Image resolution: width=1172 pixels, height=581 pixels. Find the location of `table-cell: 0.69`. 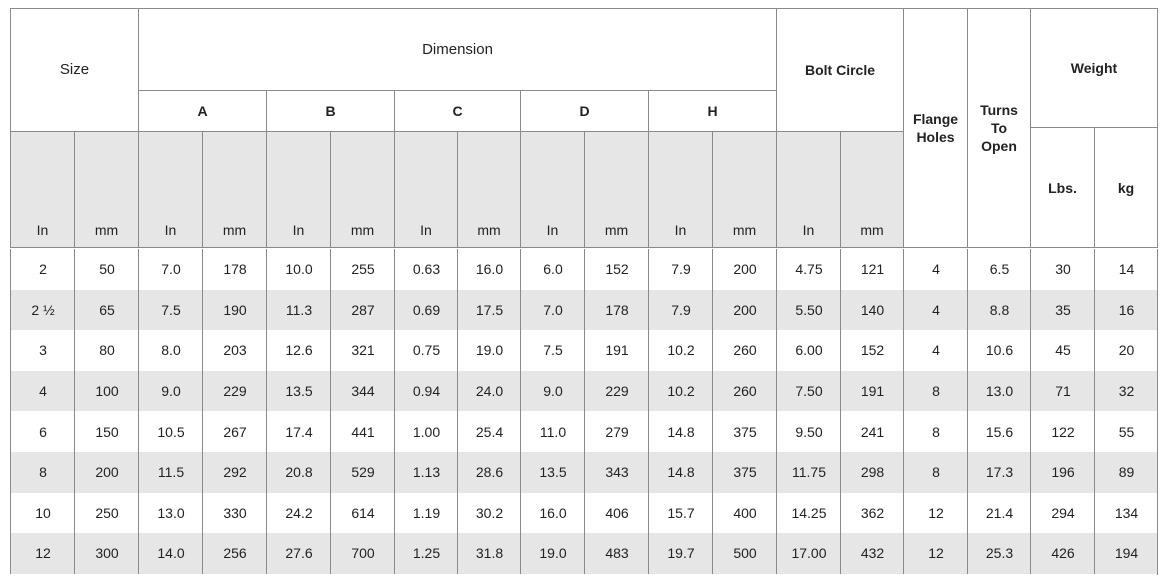

table-cell: 0.69 is located at coordinates (426, 310).